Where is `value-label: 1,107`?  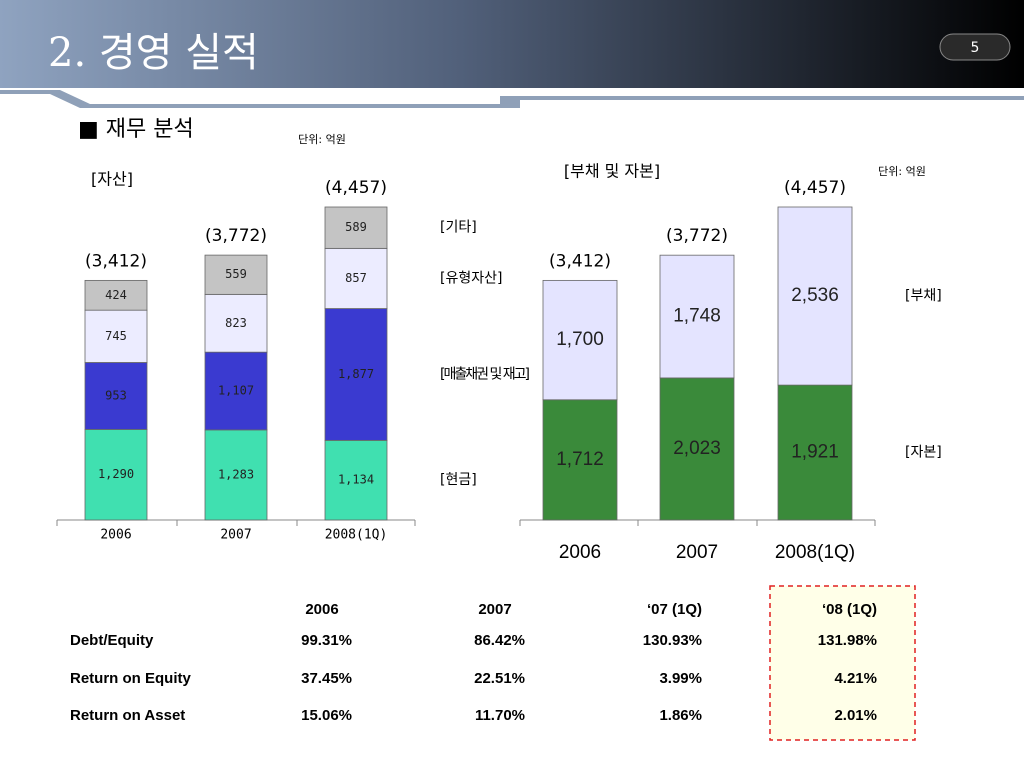 value-label: 1,107 is located at coordinates (236, 391).